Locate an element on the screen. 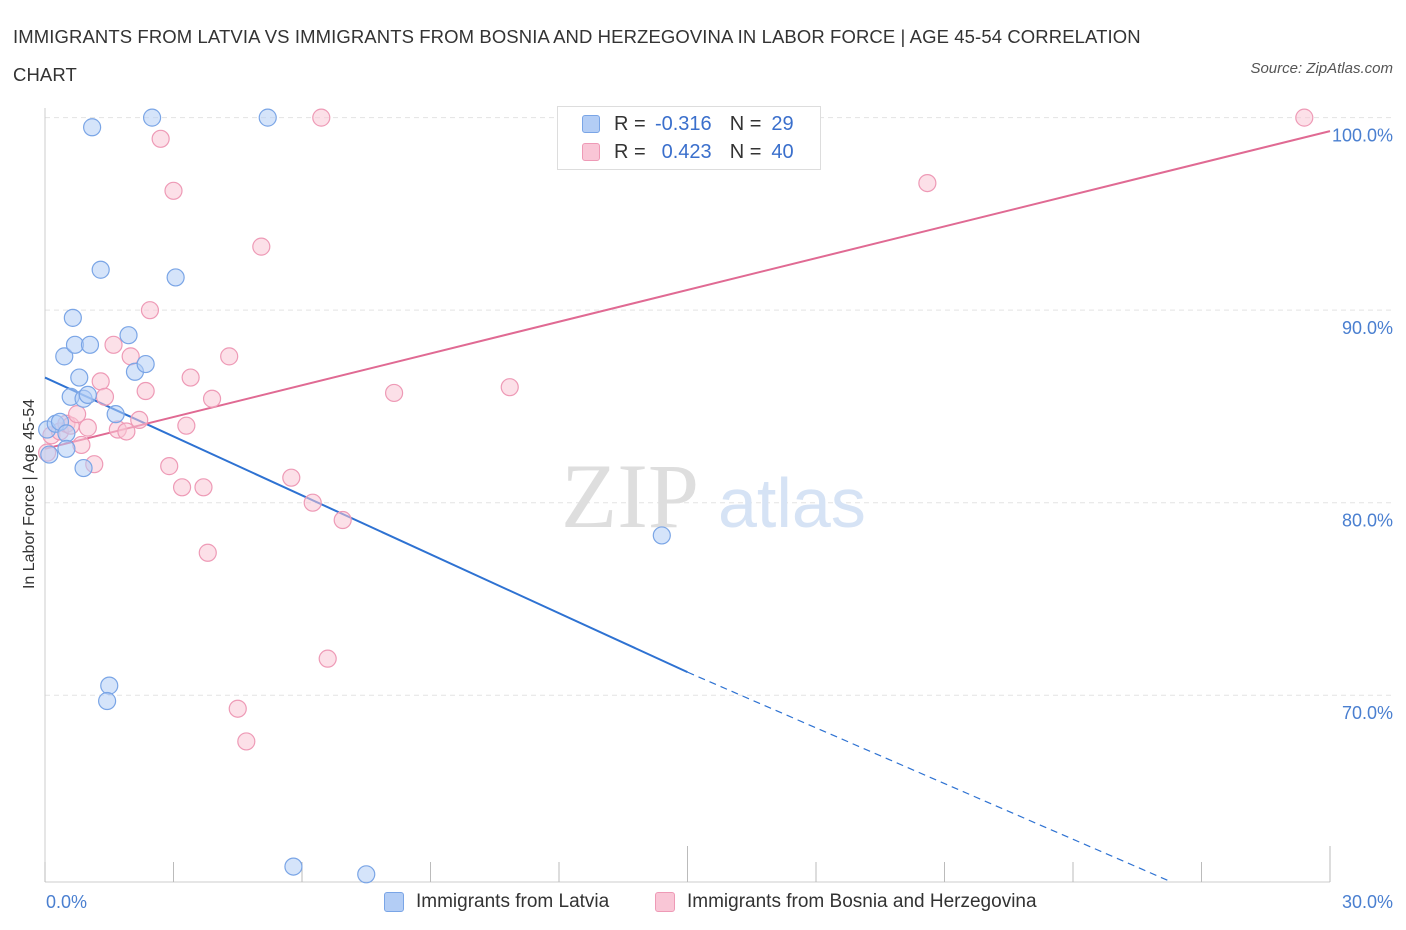 The image size is (1406, 930). latvia-r-value: -0.316 is located at coordinates (683, 123).